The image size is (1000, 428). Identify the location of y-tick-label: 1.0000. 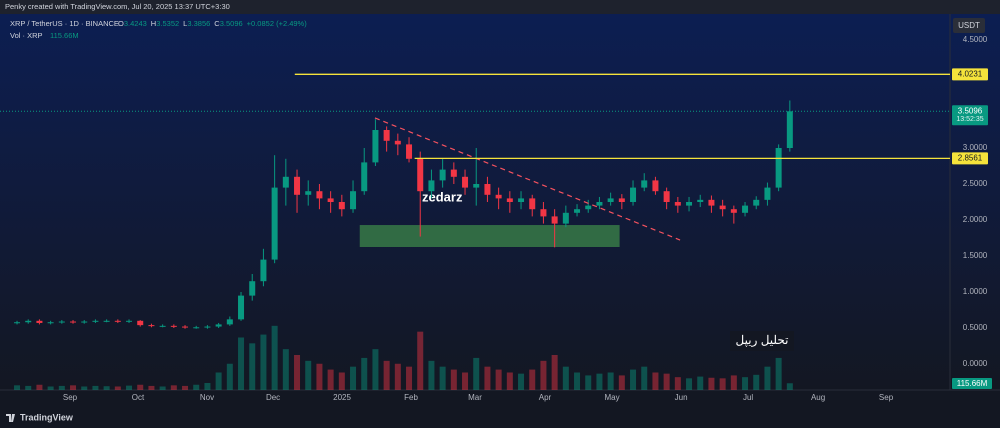
(975, 291).